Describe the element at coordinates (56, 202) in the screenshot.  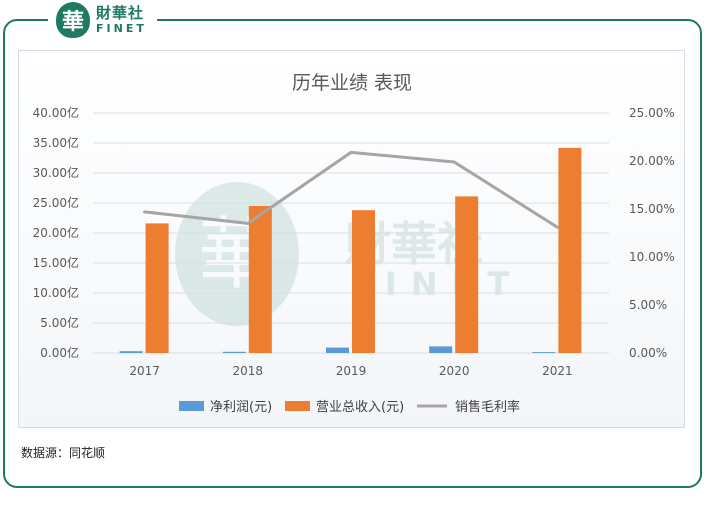
I see `y-left-tick-label: 25.00亿` at that location.